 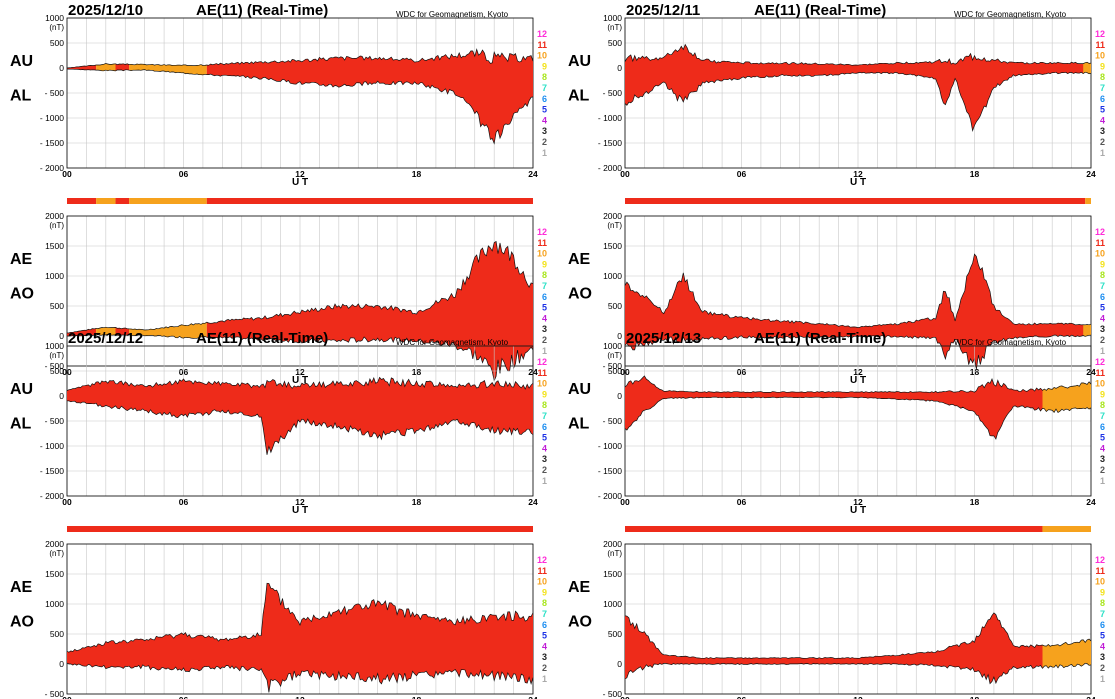 What do you see at coordinates (21, 587) in the screenshot?
I see `series-label-ae: AE` at bounding box center [21, 587].